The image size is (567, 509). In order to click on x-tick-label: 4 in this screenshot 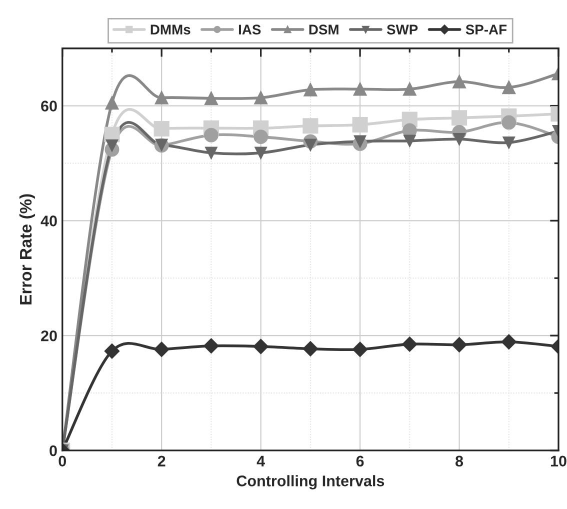, I will do `click(260, 461)`.